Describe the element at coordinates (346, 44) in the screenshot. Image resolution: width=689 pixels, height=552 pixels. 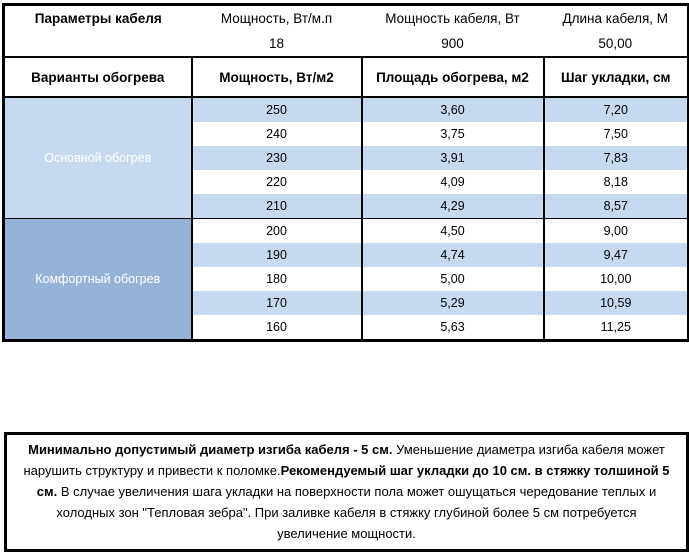
I see `cable-params-value-row: 18 900 50,00` at that location.